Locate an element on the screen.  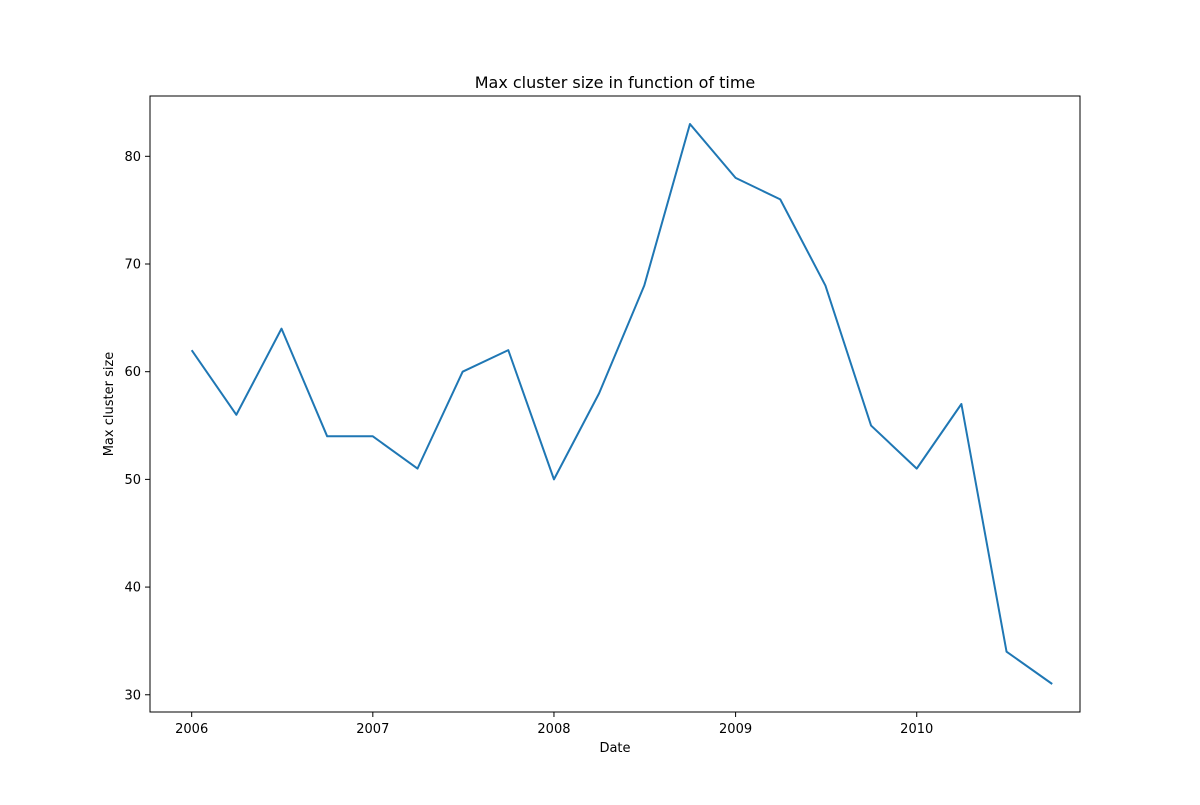
y-tick-label: 60 is located at coordinates (132, 372).